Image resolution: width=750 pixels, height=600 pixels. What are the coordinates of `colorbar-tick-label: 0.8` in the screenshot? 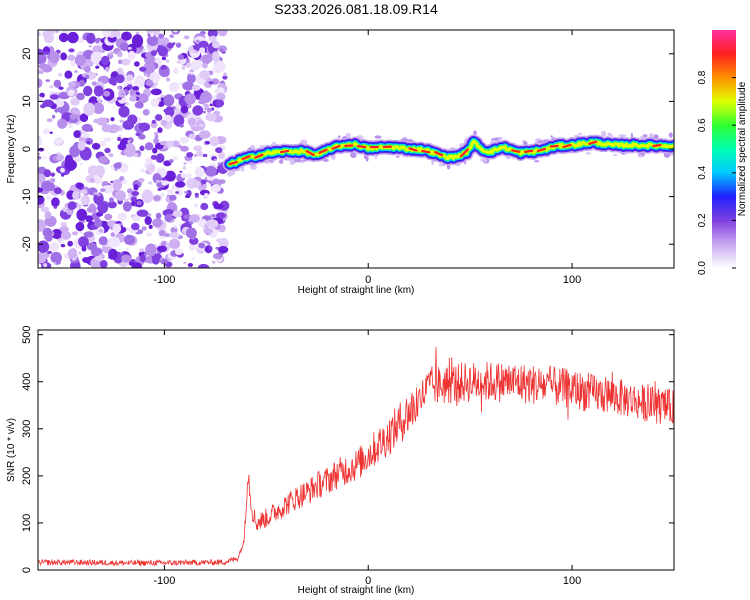 It's located at (702, 77).